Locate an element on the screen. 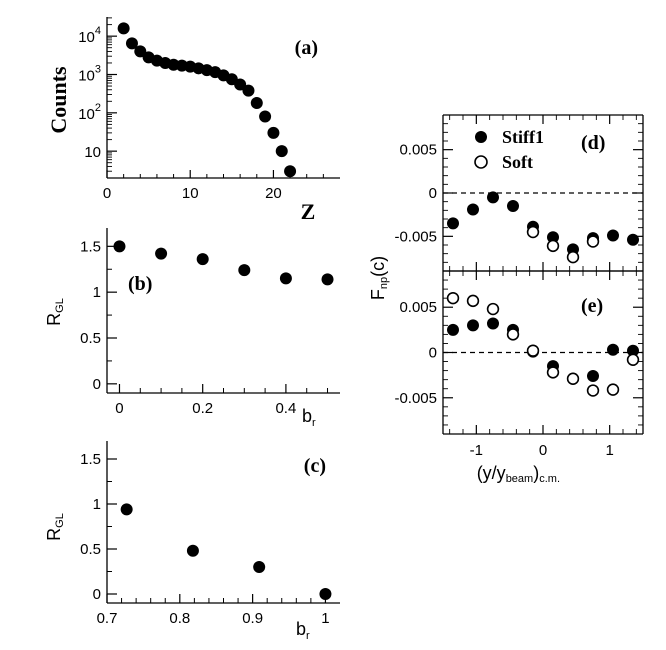 This screenshot has height=650, width=666. panel-b-ytick-label-2: 1 is located at coordinates (97, 292).